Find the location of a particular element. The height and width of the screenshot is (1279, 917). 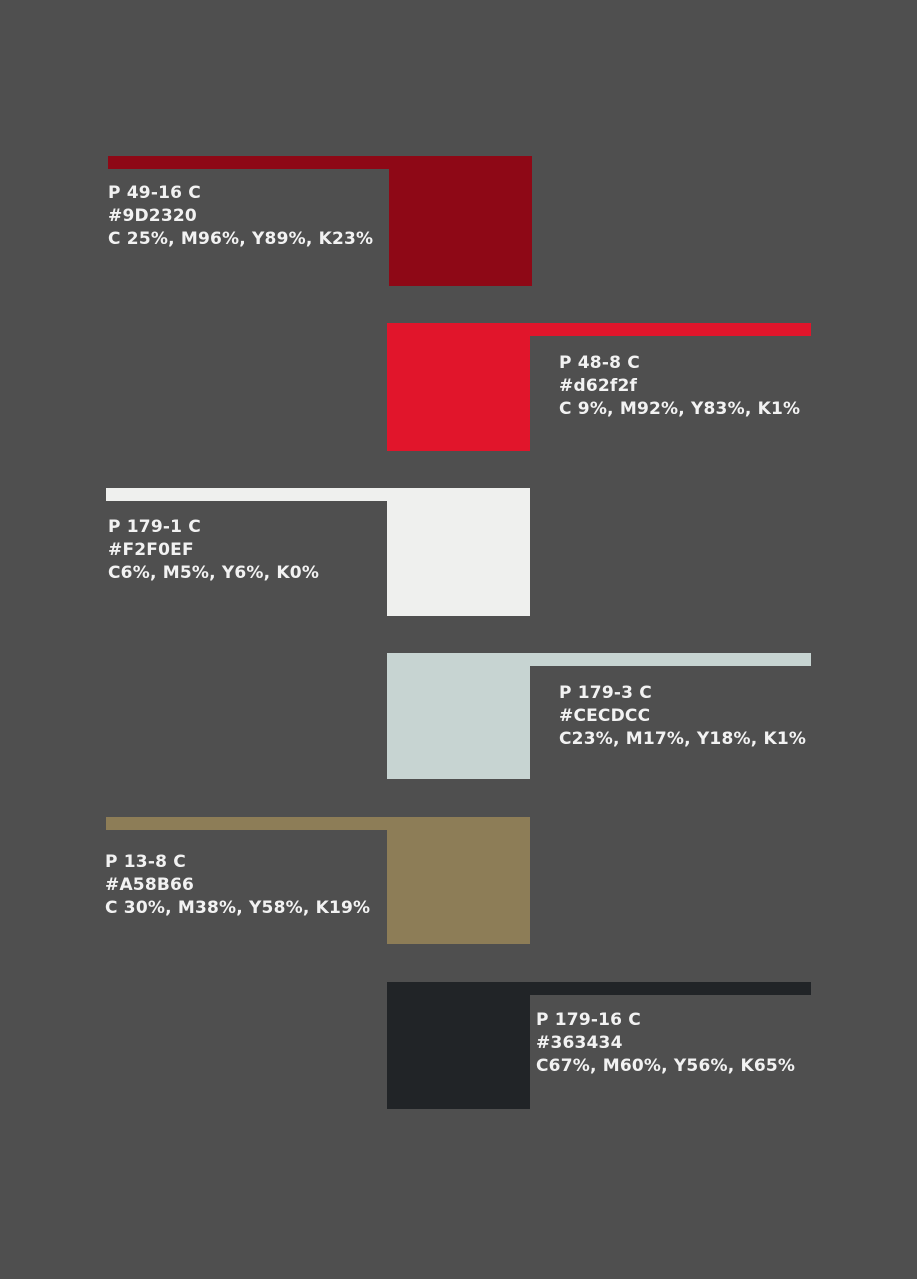

cmyk-values: C 9%, M92%, Y83%, K1% is located at coordinates (680, 409).